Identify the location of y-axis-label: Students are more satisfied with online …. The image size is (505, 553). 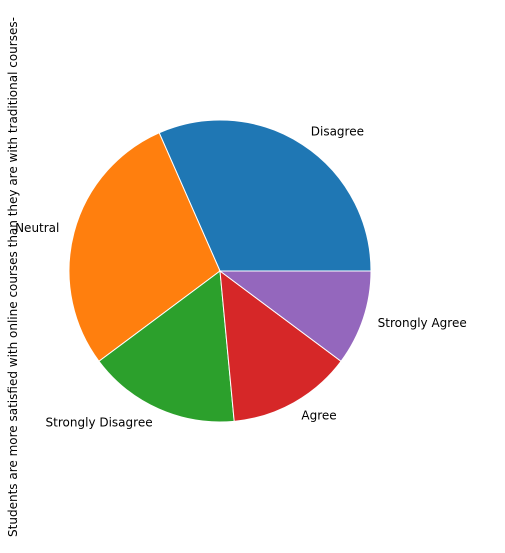
(13, 277).